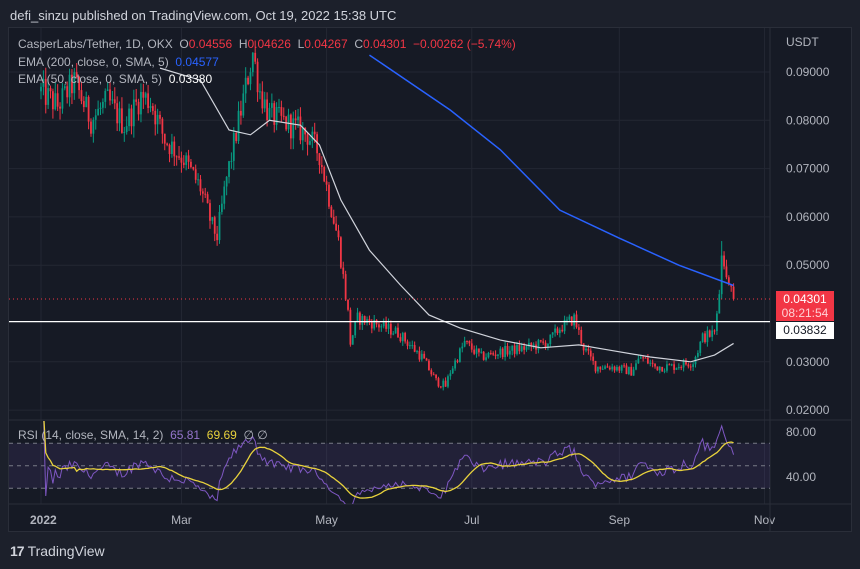 This screenshot has width=860, height=569. I want to click on ema50-legend: EMA (50, close, 0, SMA, 5) 0.03380, so click(115, 79).